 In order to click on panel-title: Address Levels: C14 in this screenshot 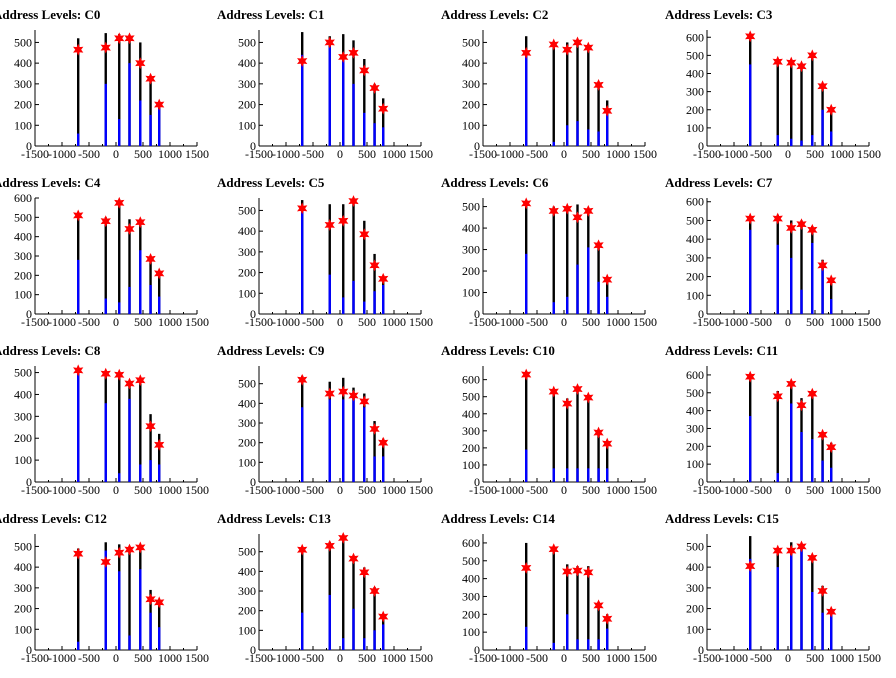, I will do `click(498, 518)`.